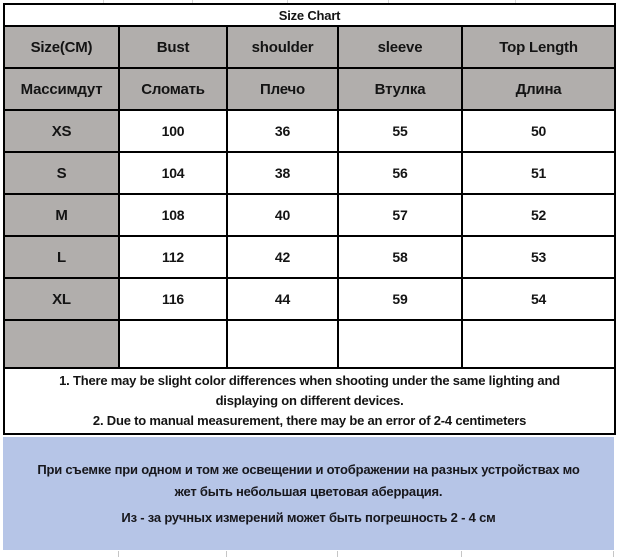 The width and height of the screenshot is (620, 557). I want to click on header-cell-size: Size(CM), so click(61, 47).